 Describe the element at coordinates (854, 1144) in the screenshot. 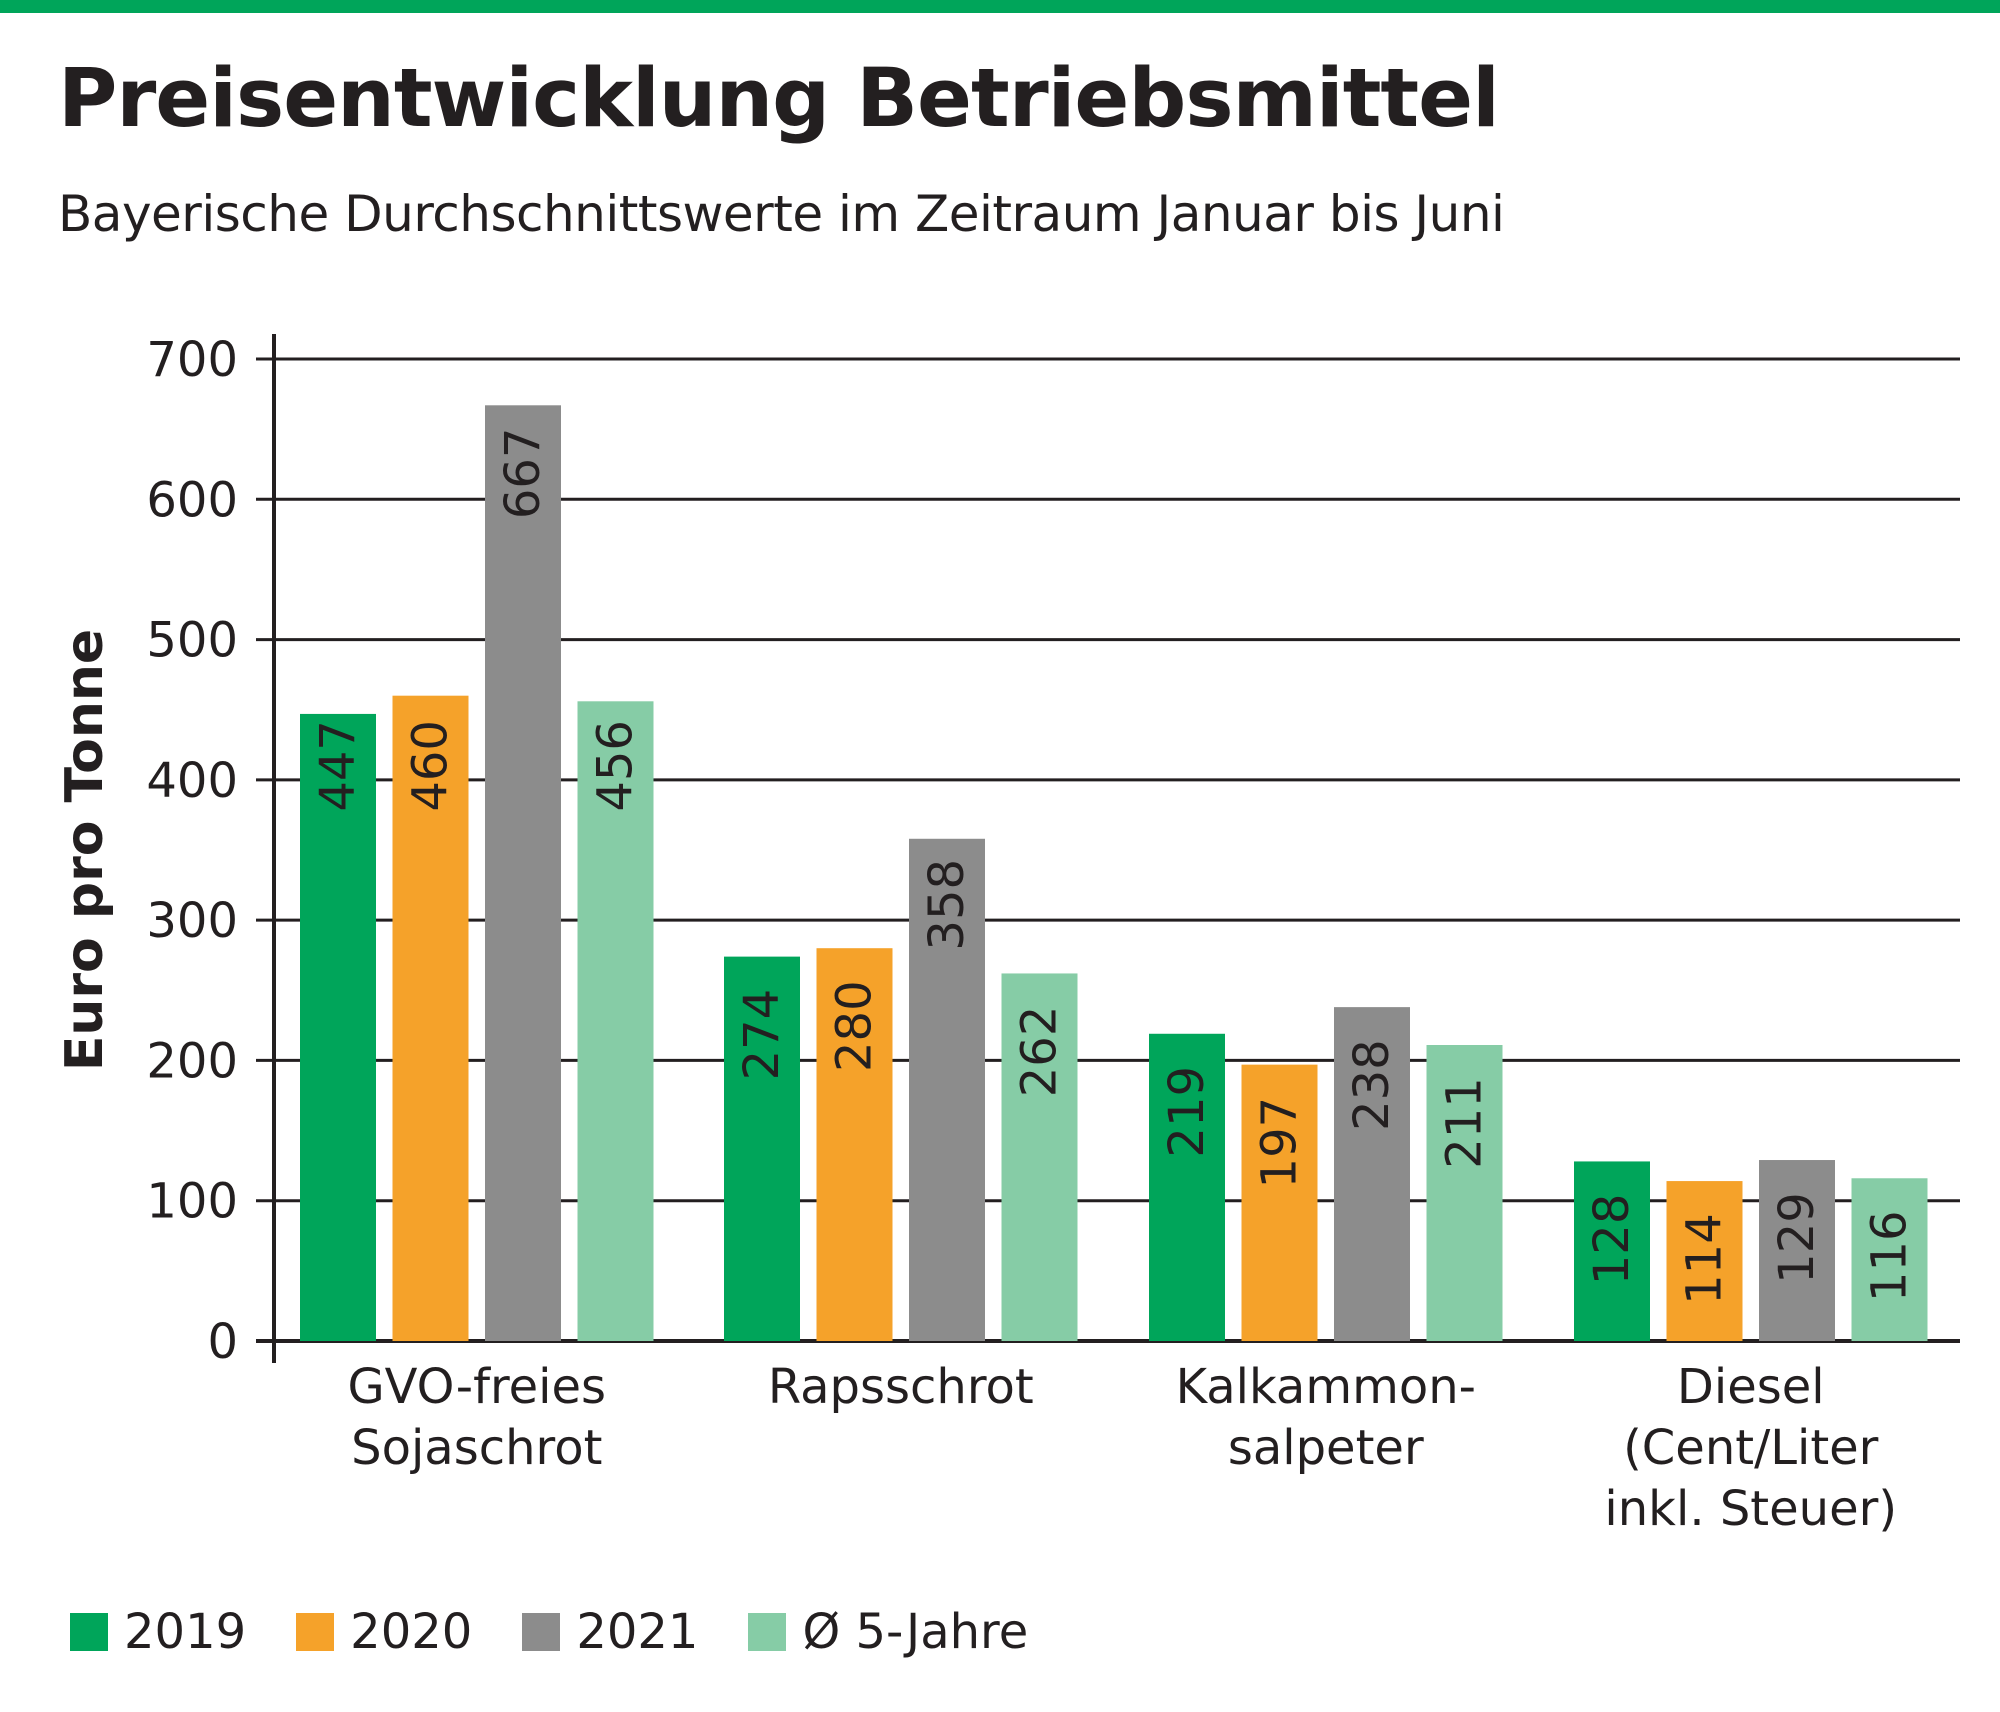

I see `bar-2020-cat1` at that location.